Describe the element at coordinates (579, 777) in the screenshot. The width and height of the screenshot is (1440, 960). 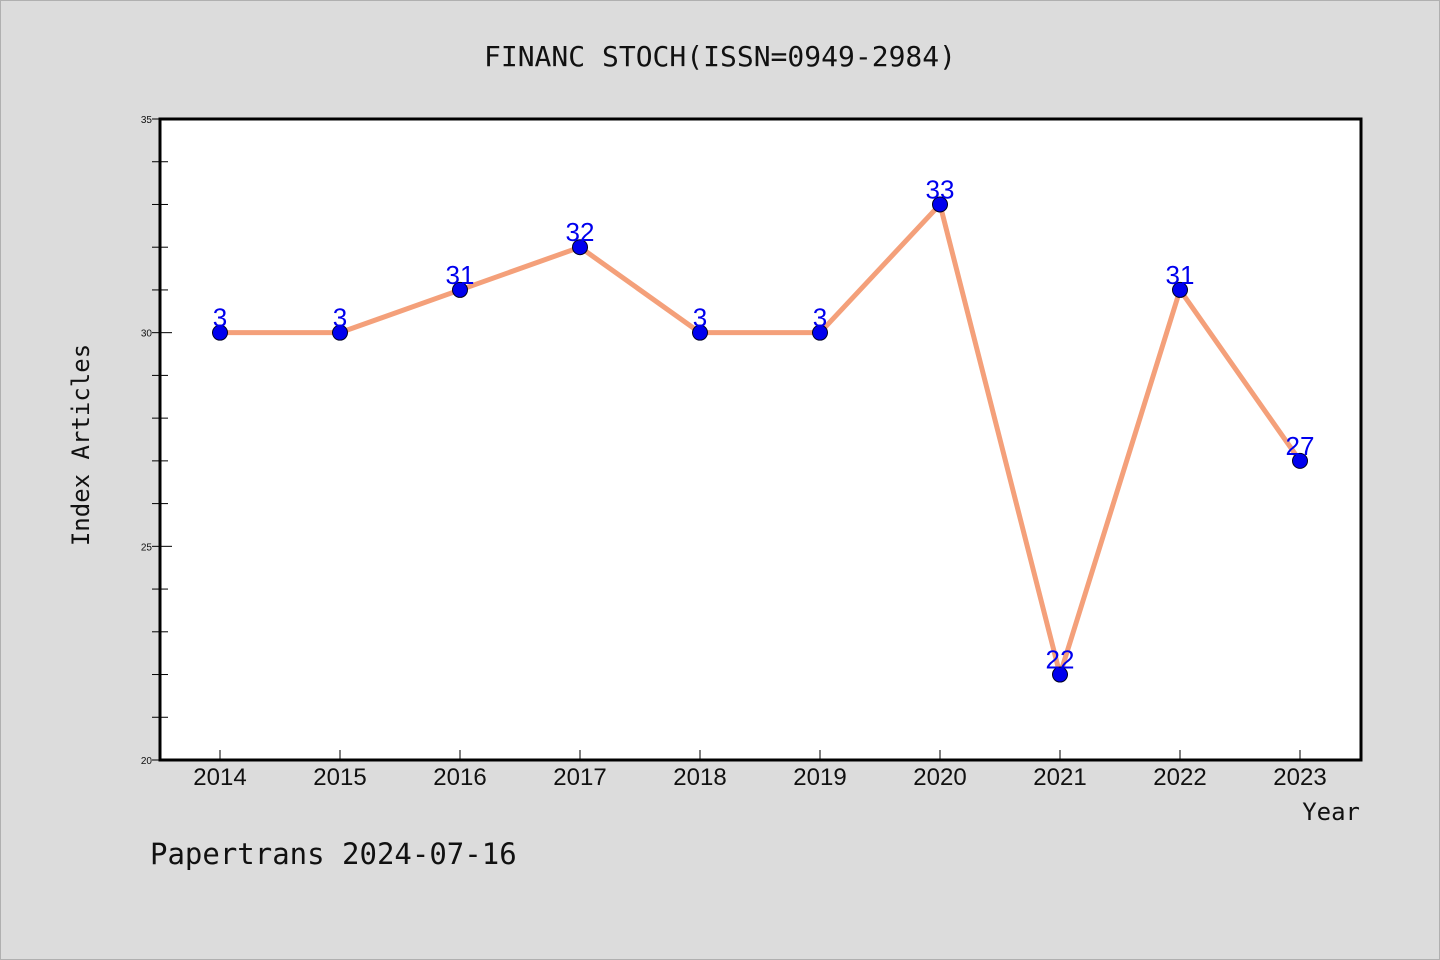
I see `x-tick-label: 2017` at that location.